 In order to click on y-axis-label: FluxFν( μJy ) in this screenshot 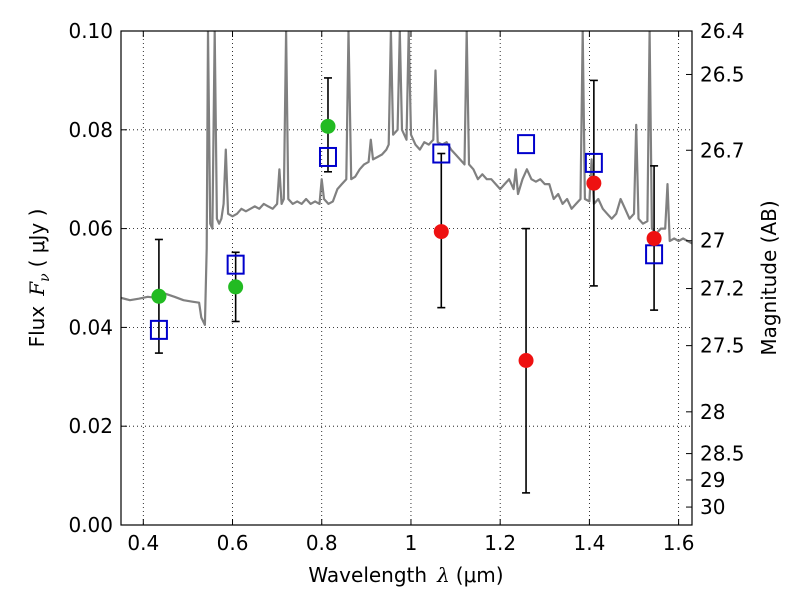, I will do `click(39, 278)`.